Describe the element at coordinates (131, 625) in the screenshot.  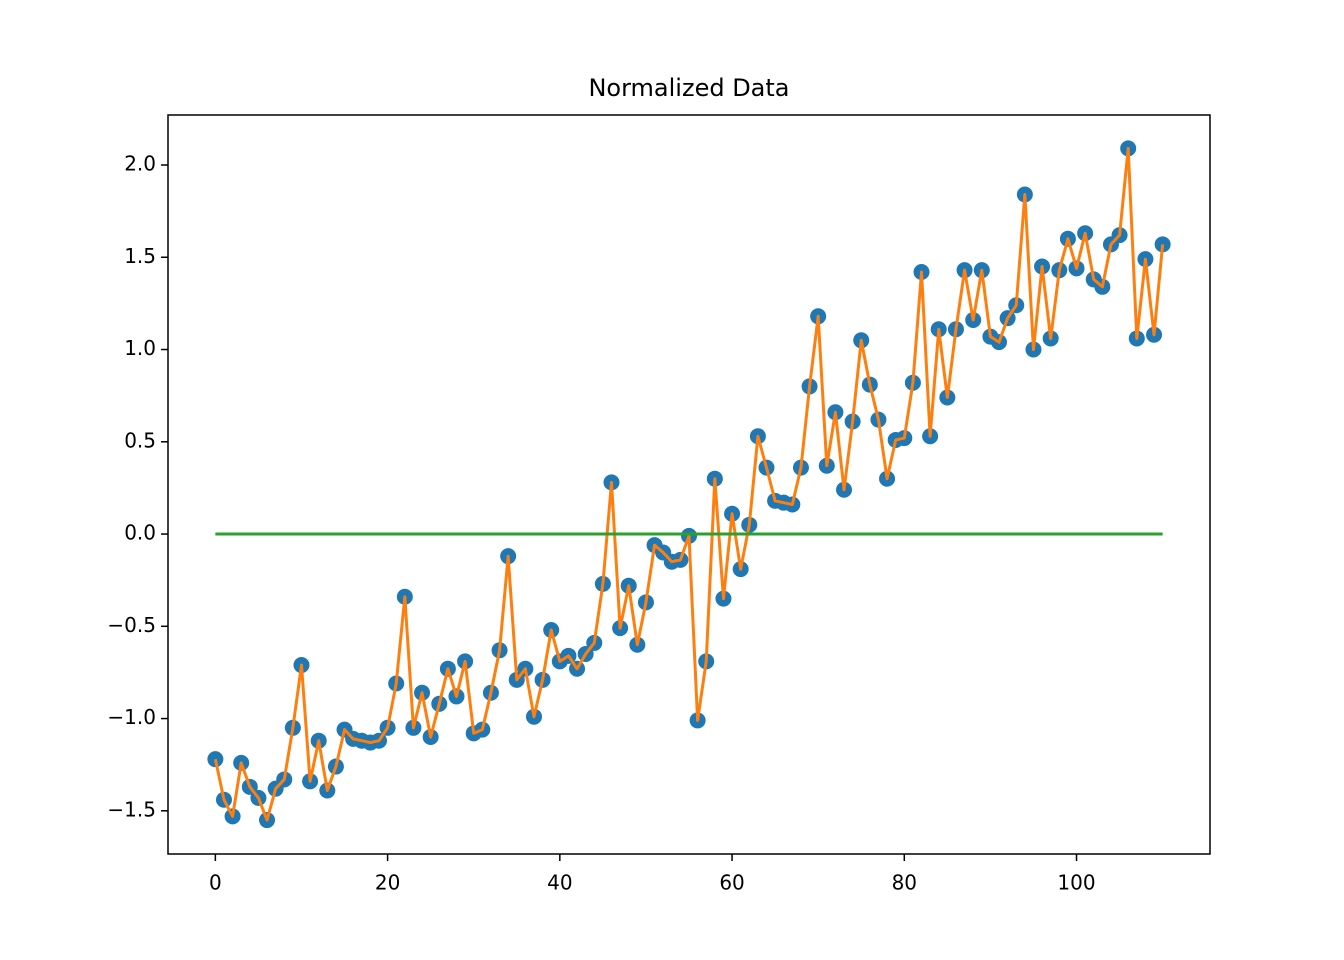
I see `y-tick-label: −0.5` at that location.